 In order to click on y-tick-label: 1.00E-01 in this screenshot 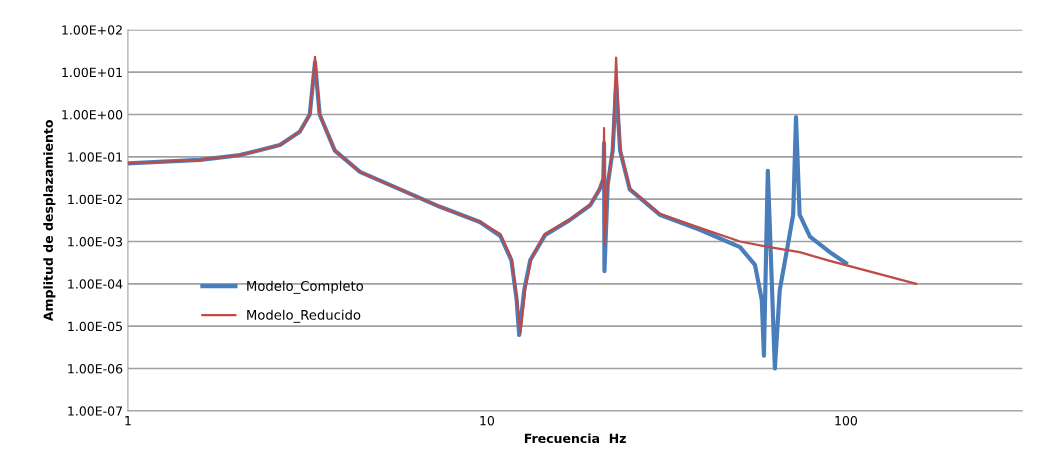, I will do `click(95, 157)`.